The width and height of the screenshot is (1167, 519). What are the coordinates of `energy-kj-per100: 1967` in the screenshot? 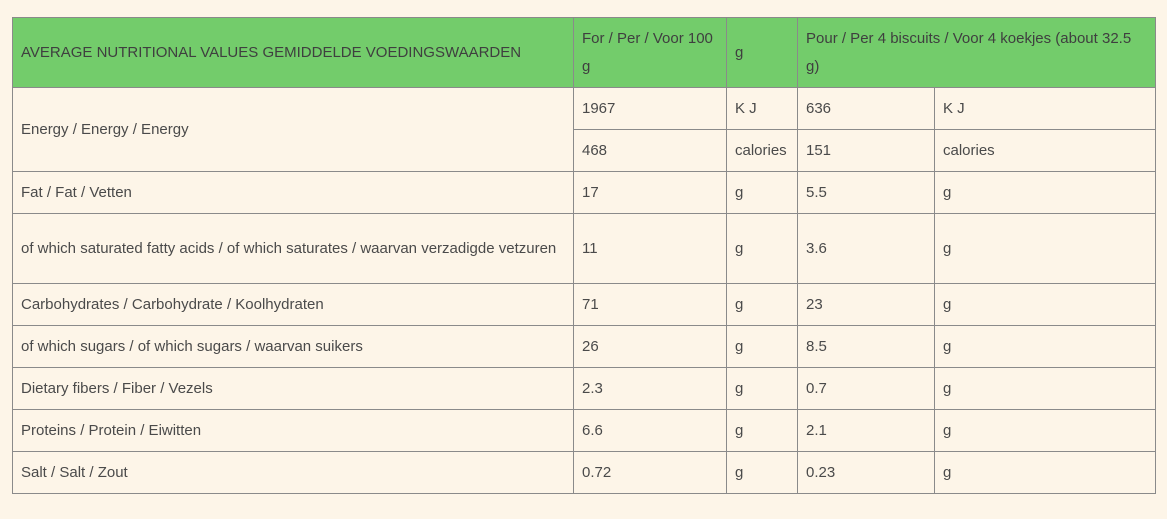 It's located at (650, 108).